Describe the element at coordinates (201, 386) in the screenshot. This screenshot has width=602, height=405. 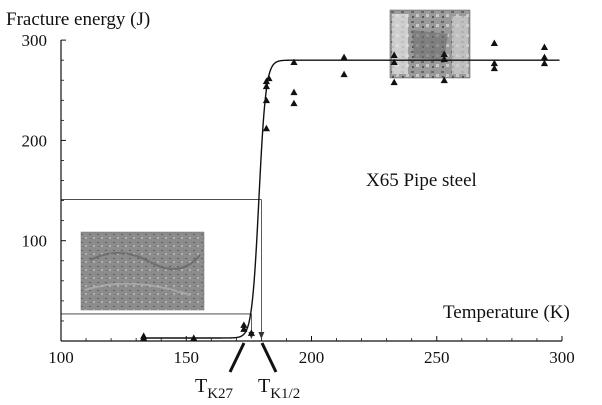
I see `tk27-label-main: T` at that location.